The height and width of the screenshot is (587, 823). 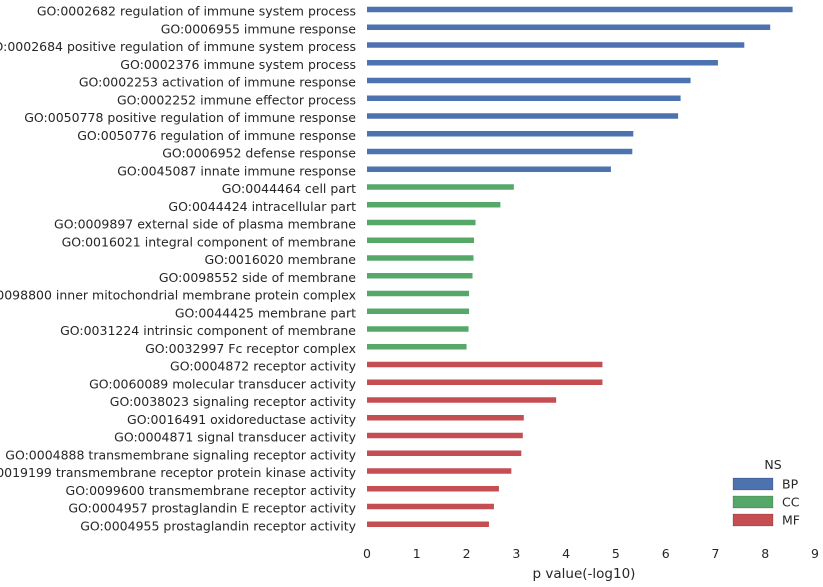 I want to click on category-label: GO:0002376 immune system process, so click(x=238, y=64).